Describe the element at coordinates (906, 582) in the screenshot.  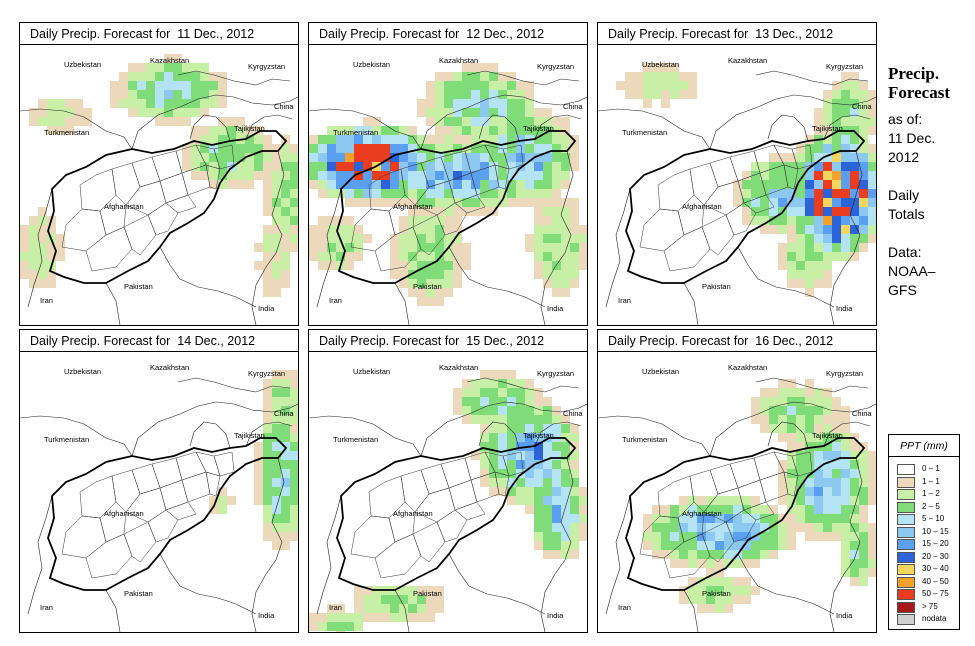
I see `legend-swatch` at that location.